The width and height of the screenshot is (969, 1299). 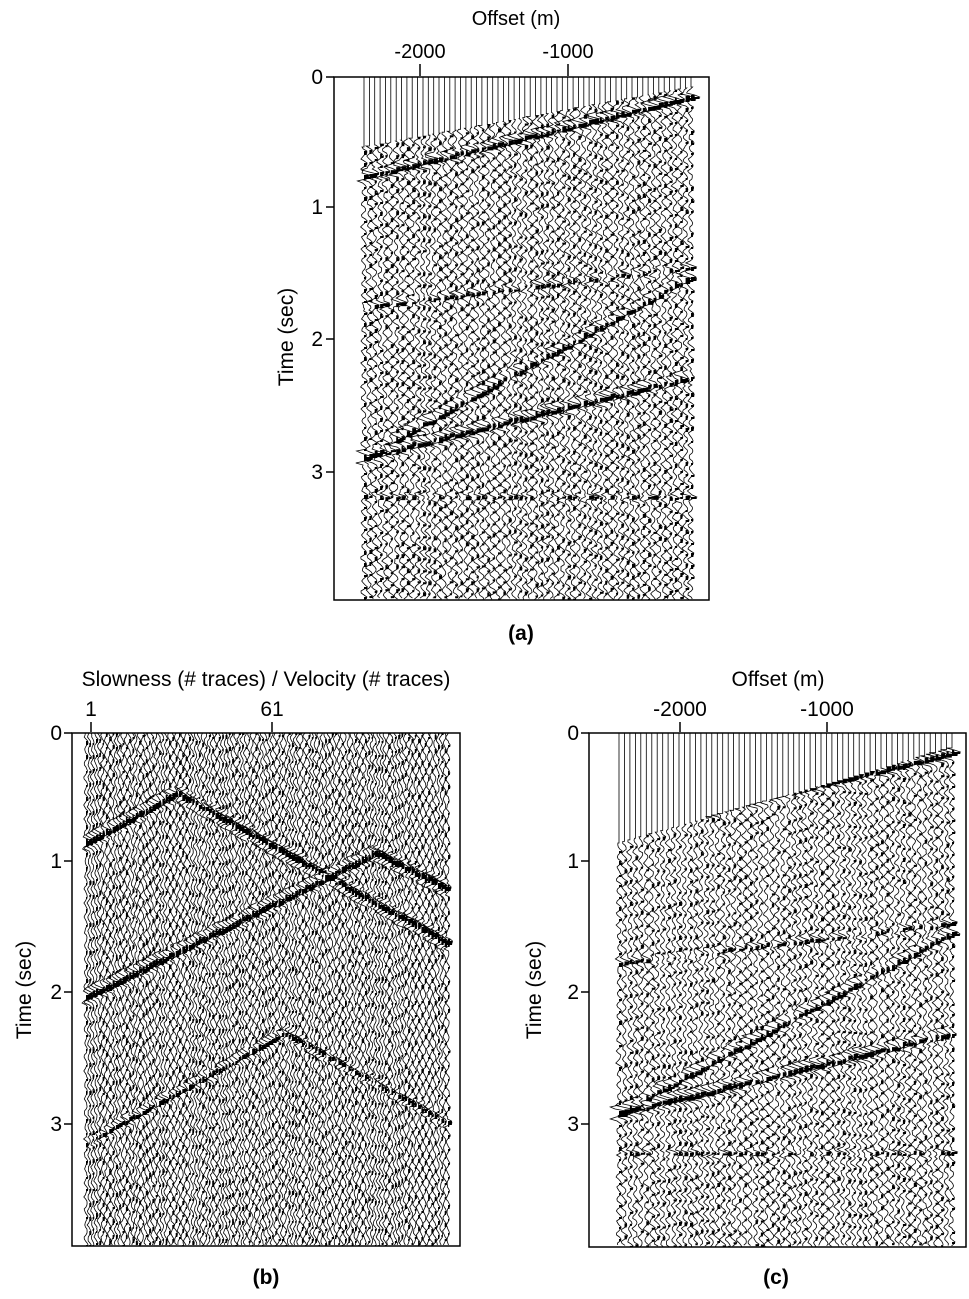 I want to click on panel-c-x-tick-label: -1000, so click(x=827, y=709).